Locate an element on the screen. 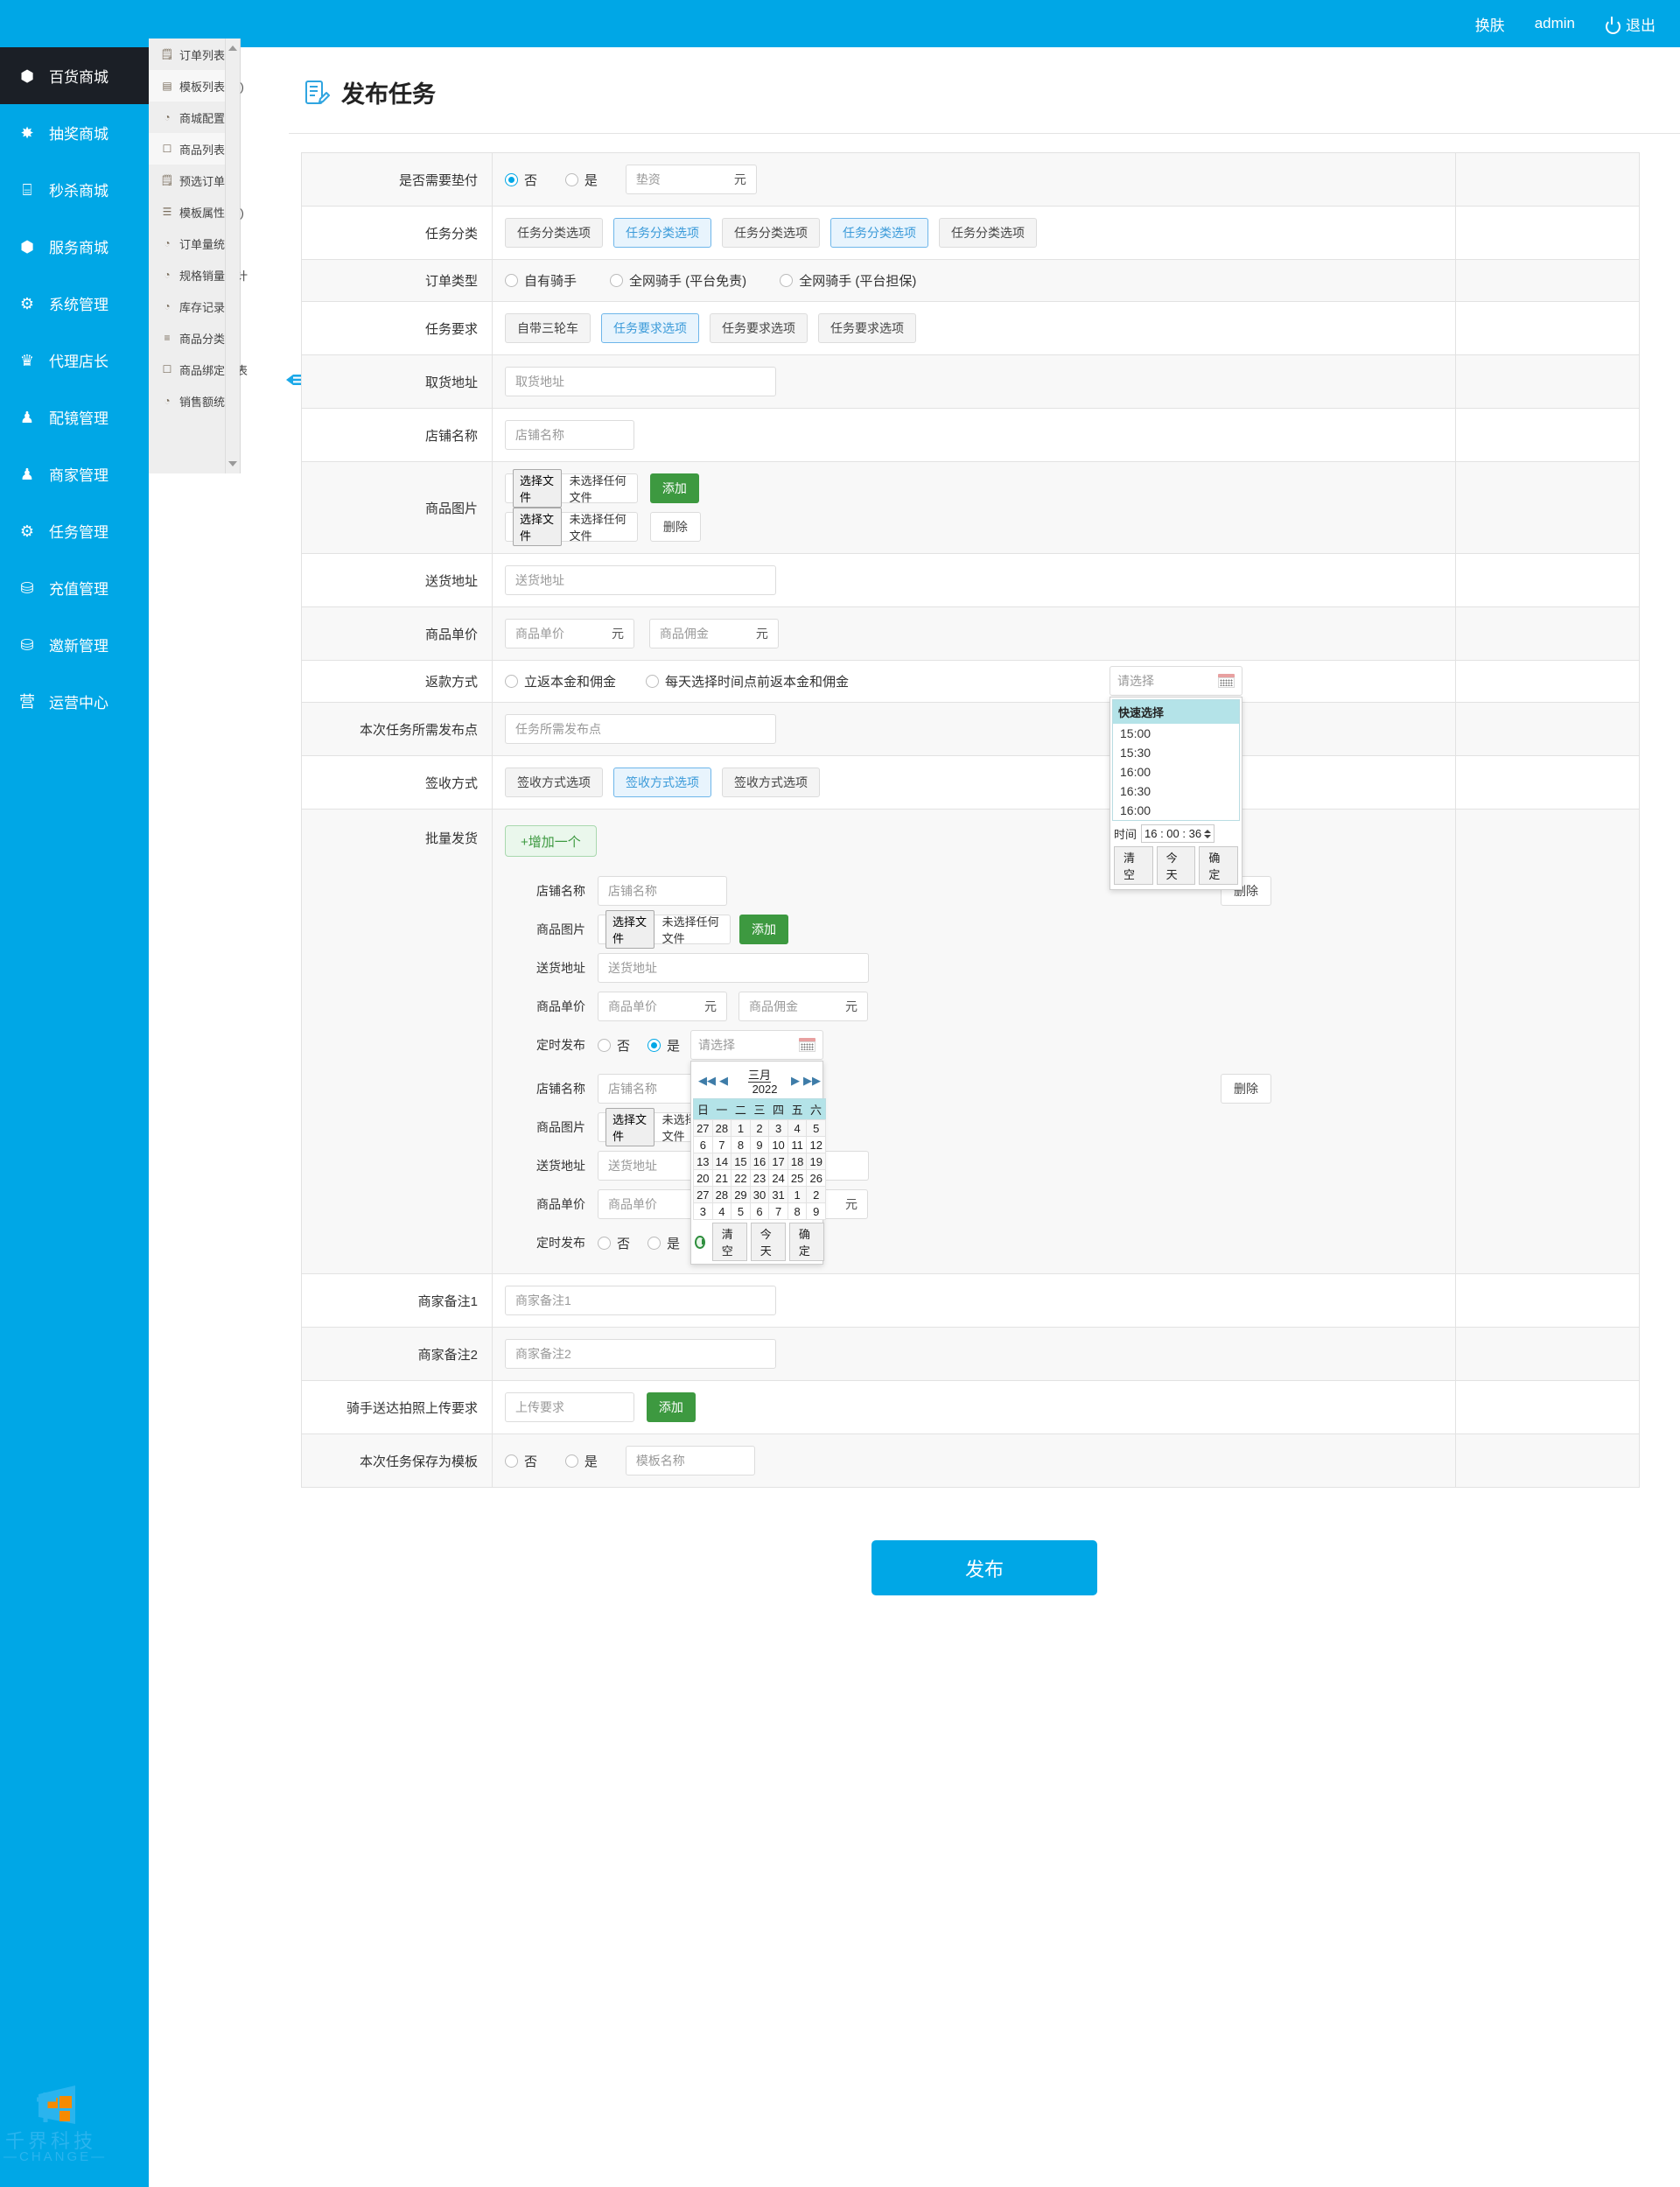 This screenshot has width=1680, height=2187. calendar-day: 14 is located at coordinates (721, 1161).